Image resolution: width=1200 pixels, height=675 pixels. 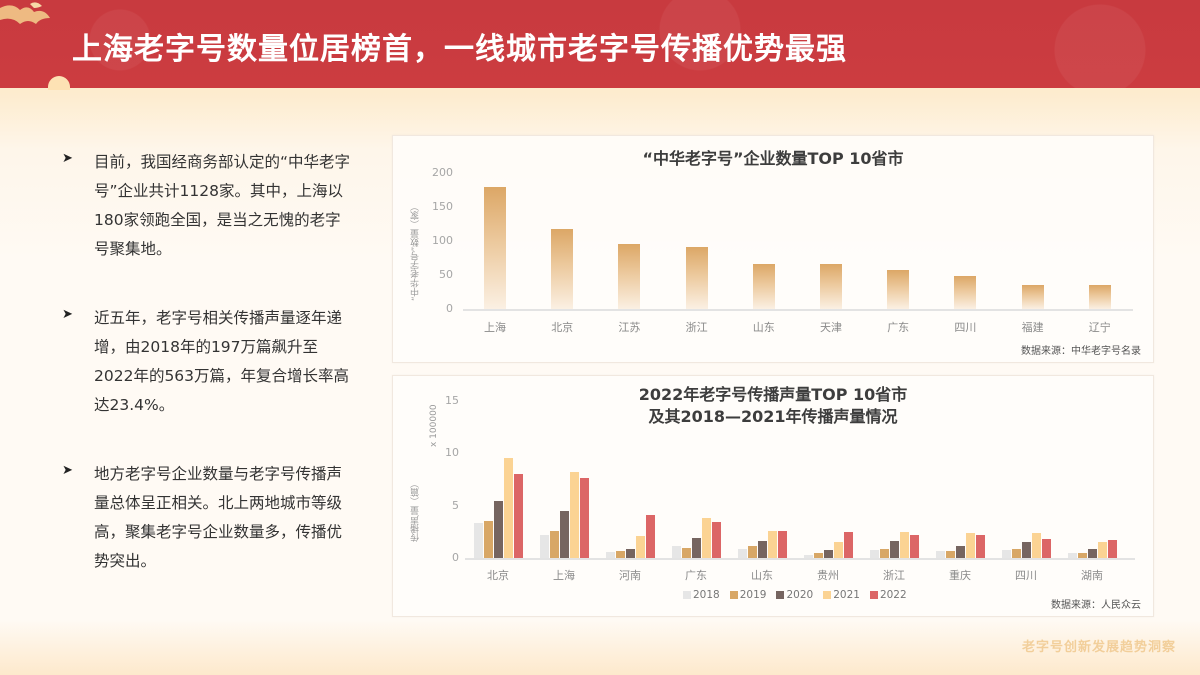 What do you see at coordinates (940, 554) in the screenshot?
I see `bar-重庆-2018` at bounding box center [940, 554].